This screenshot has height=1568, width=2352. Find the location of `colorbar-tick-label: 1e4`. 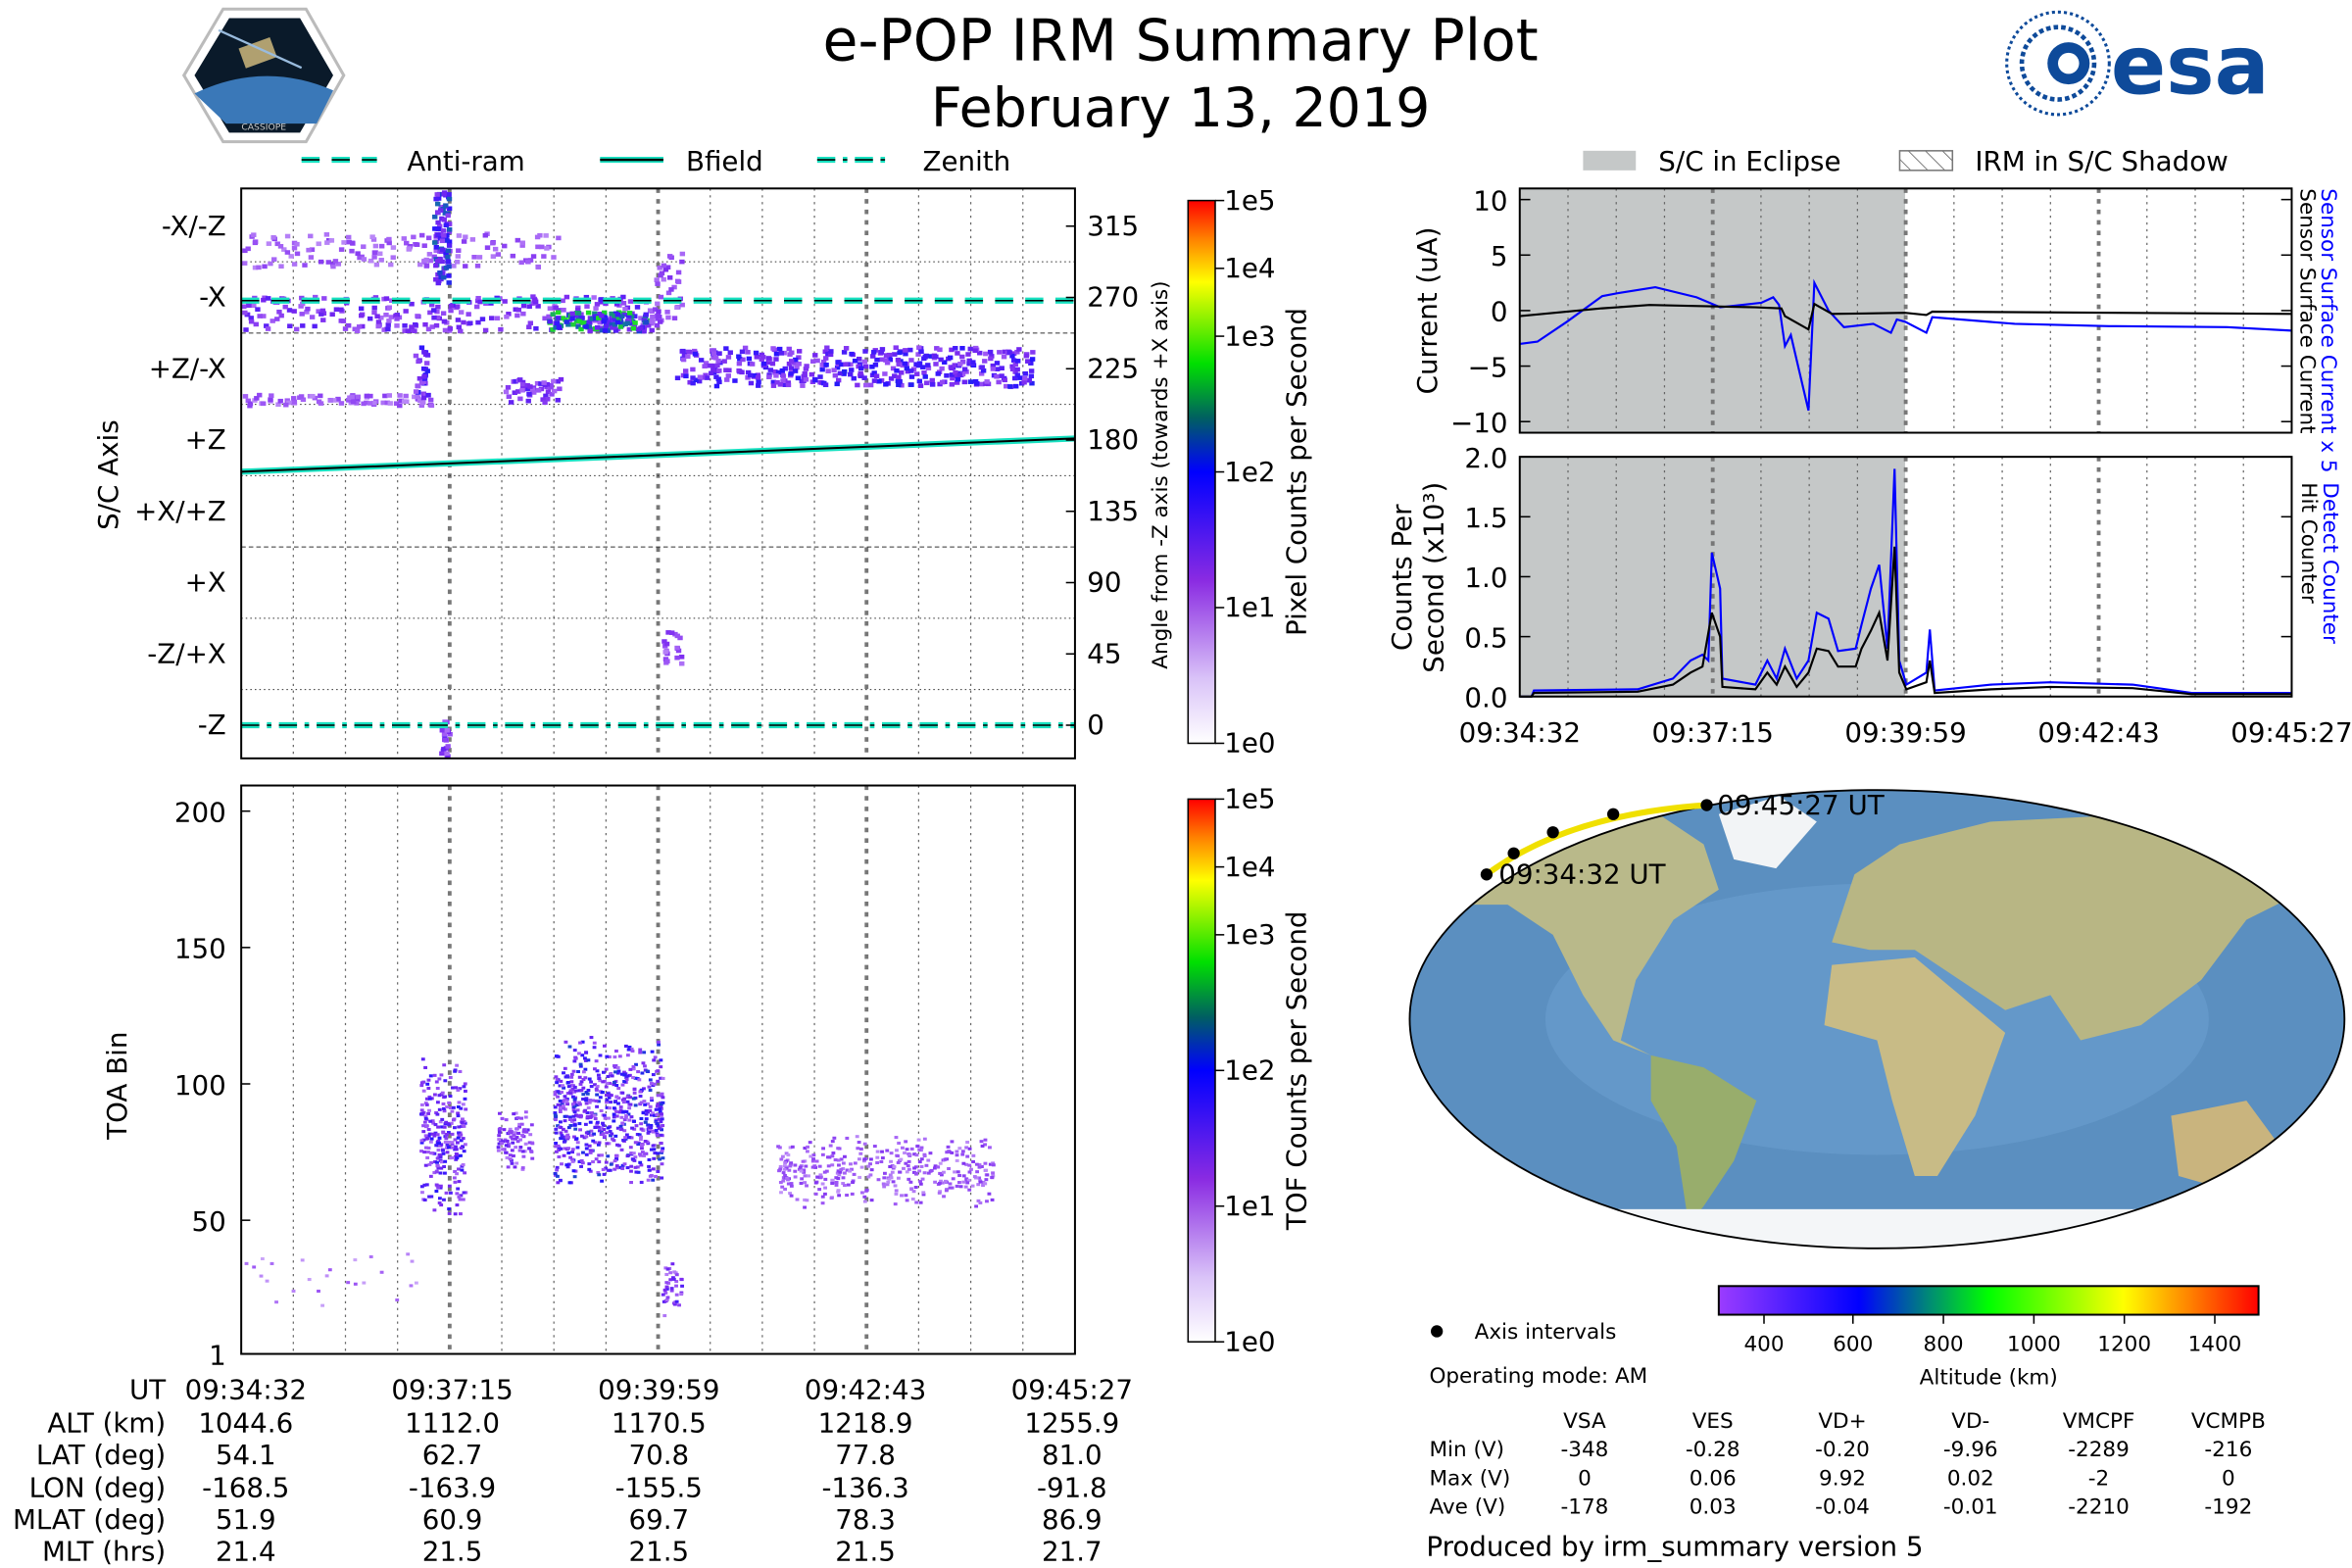

colorbar-tick-label: 1e4 is located at coordinates (1249, 268).